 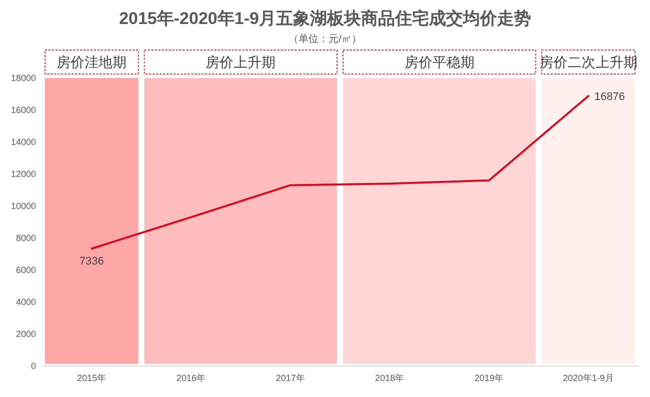 What do you see at coordinates (23, 110) in the screenshot?
I see `y-tick-label: 16000` at bounding box center [23, 110].